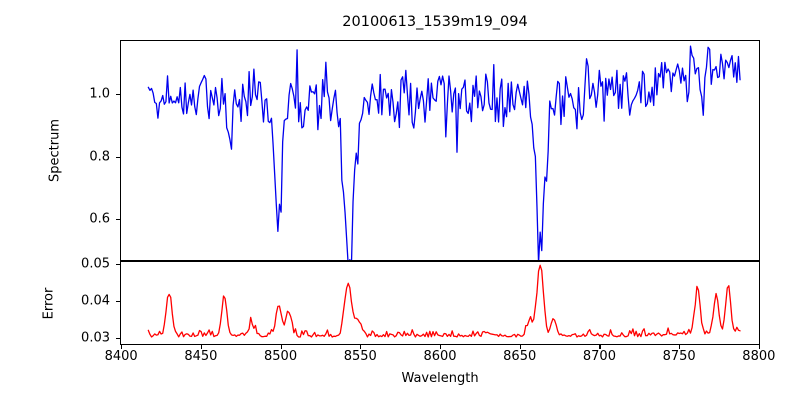 The image size is (800, 400). What do you see at coordinates (360, 356) in the screenshot?
I see `wavelength-tick-label: 8550` at bounding box center [360, 356].